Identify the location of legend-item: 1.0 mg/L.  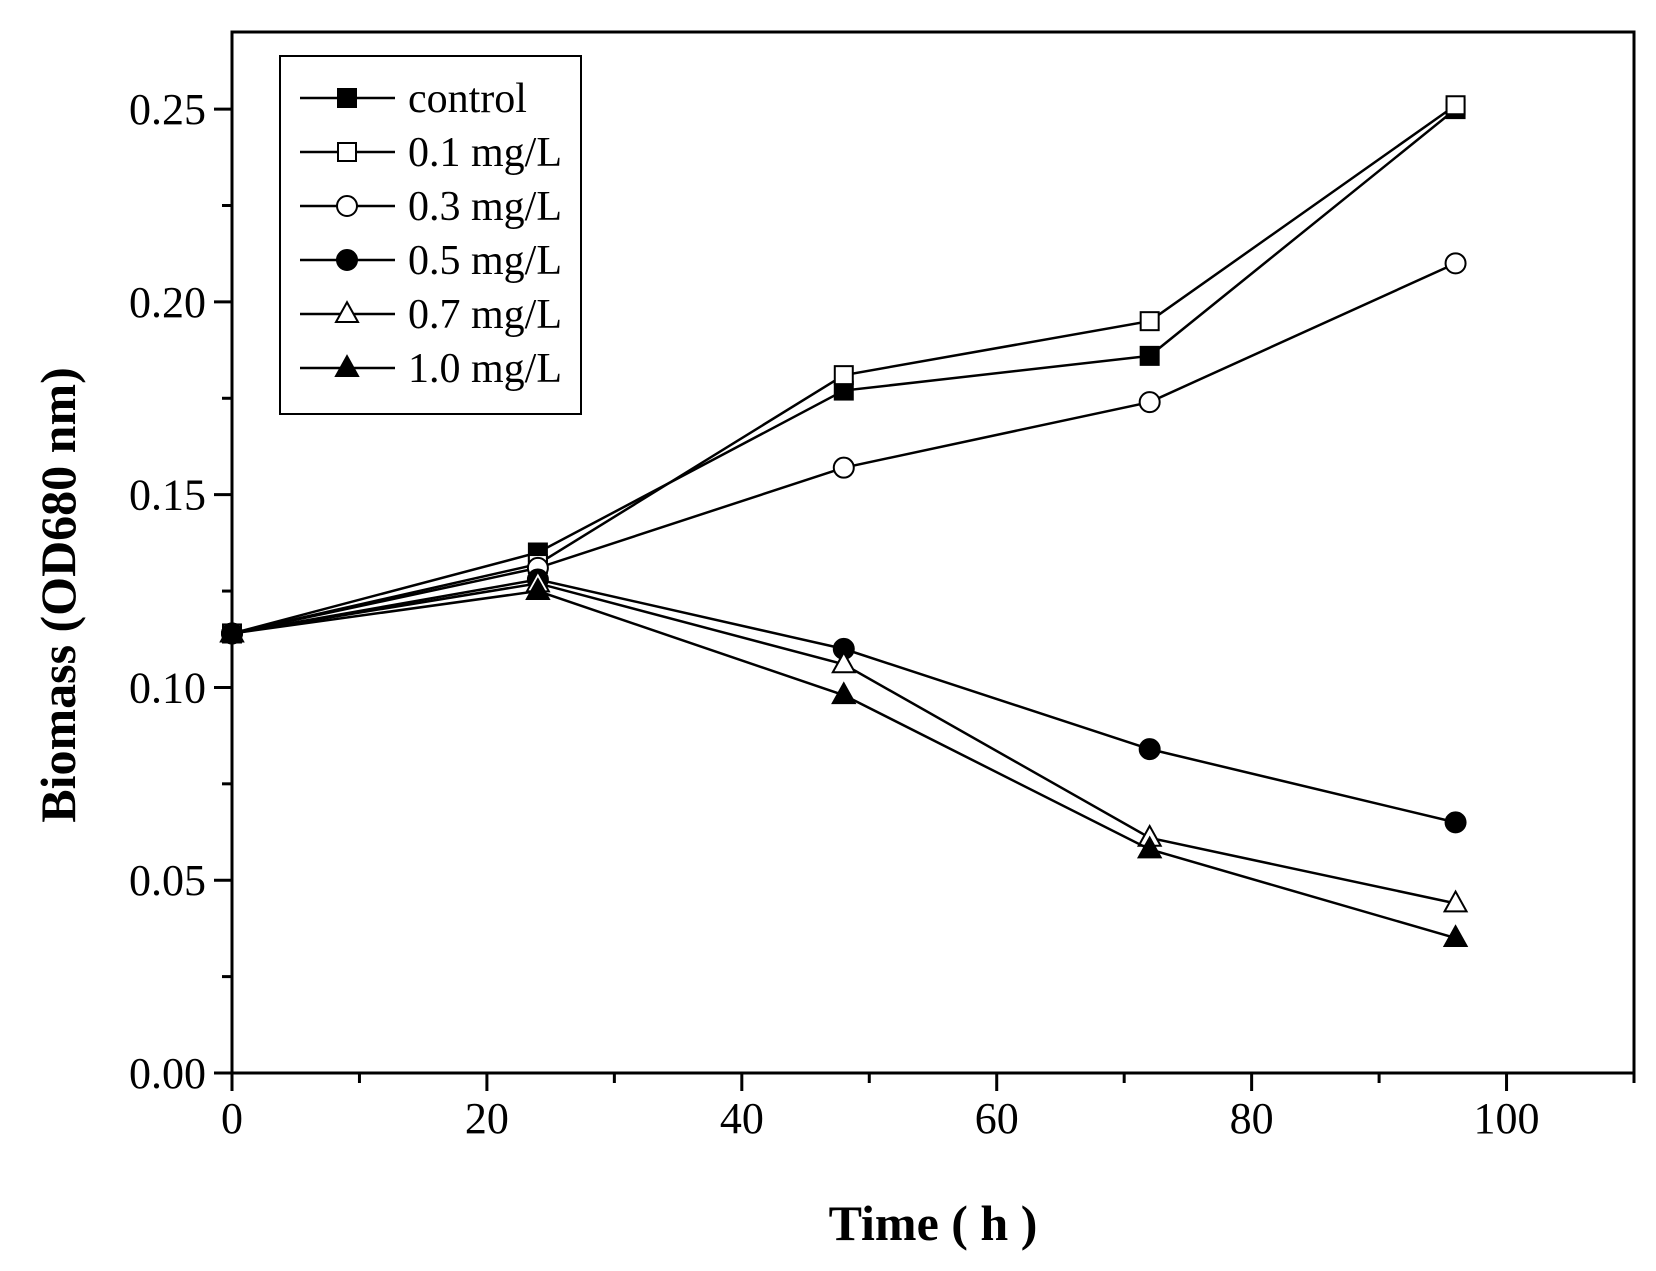
(431, 369).